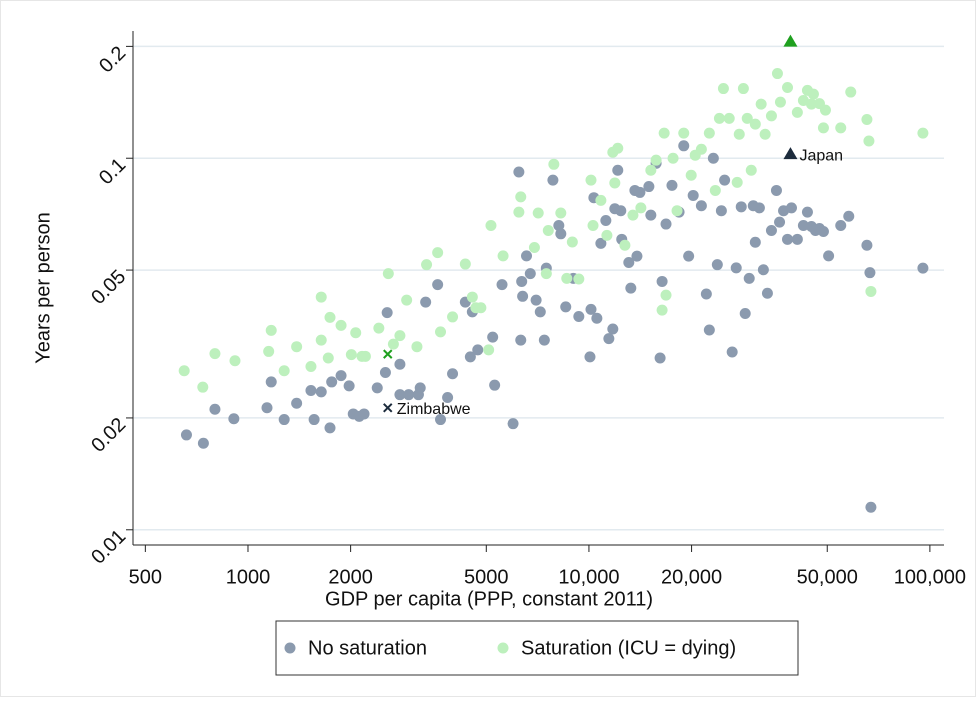  What do you see at coordinates (930, 577) in the screenshot?
I see `x-tick-label: 100,000` at bounding box center [930, 577].